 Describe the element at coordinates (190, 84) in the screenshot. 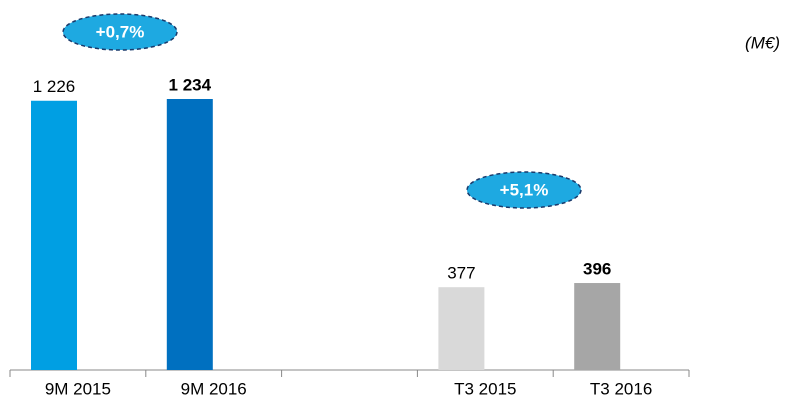

I see `value-label: 1 234` at that location.